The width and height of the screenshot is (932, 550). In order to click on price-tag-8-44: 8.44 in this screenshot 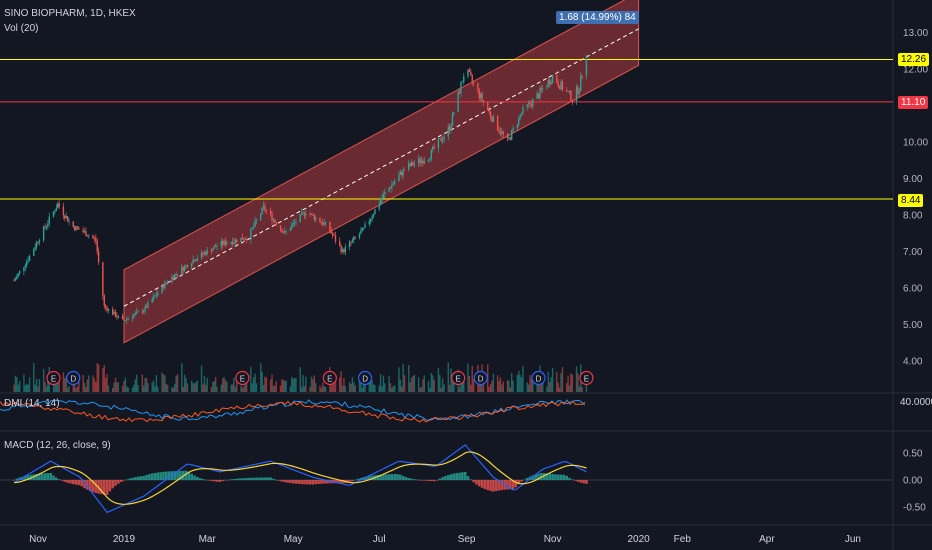, I will do `click(911, 200)`.